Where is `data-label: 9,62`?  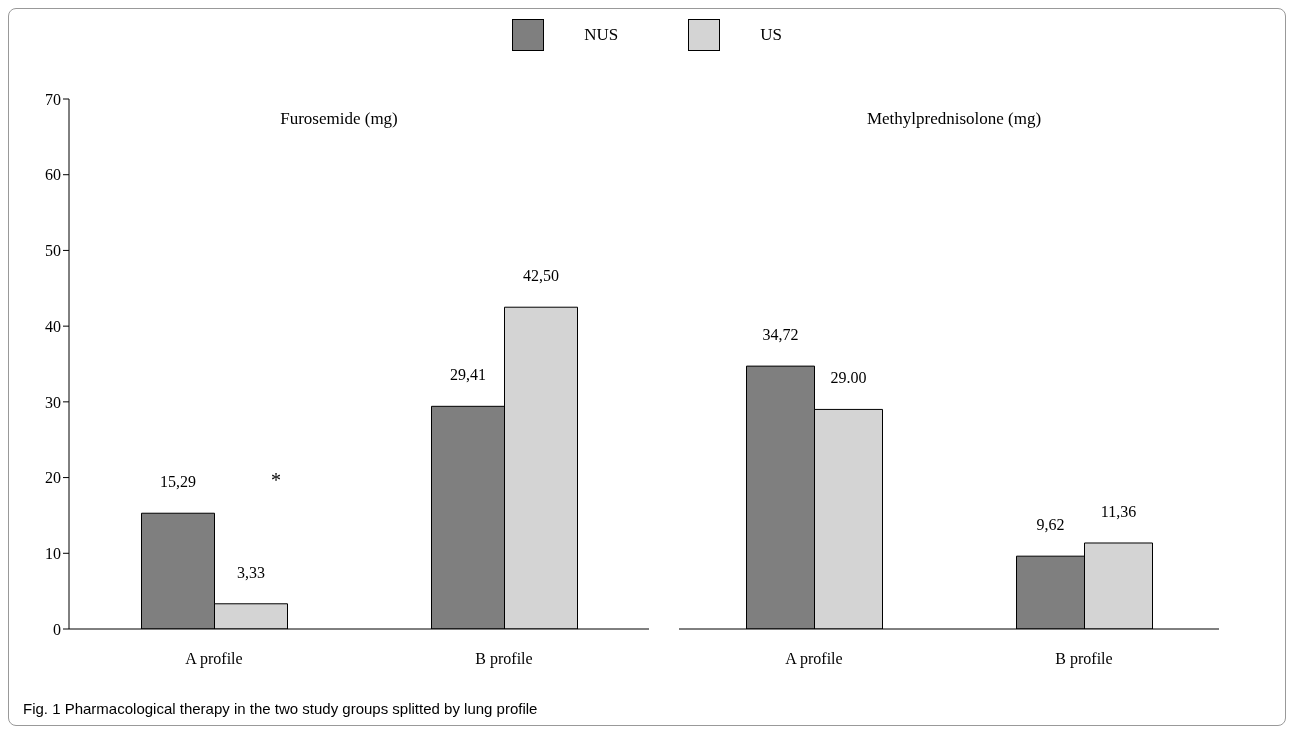 data-label: 9,62 is located at coordinates (1050, 525).